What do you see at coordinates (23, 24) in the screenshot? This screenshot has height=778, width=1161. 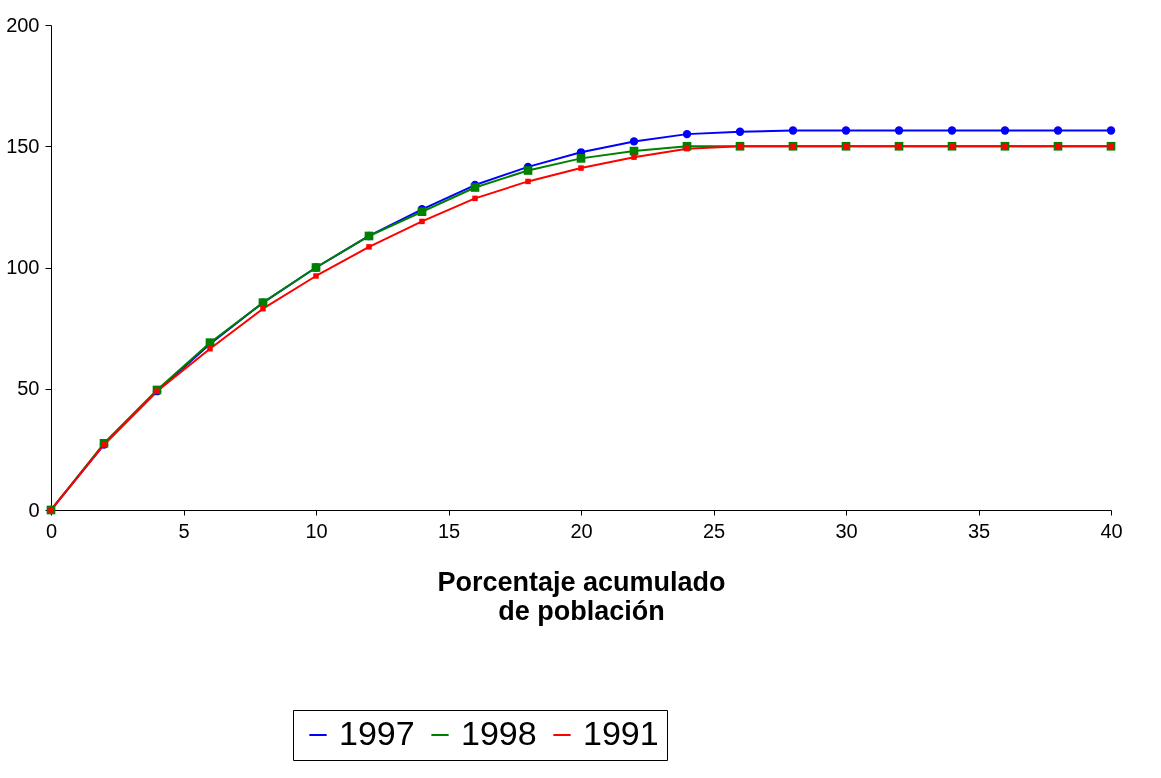 I see `y-tick-label: 200` at bounding box center [23, 24].